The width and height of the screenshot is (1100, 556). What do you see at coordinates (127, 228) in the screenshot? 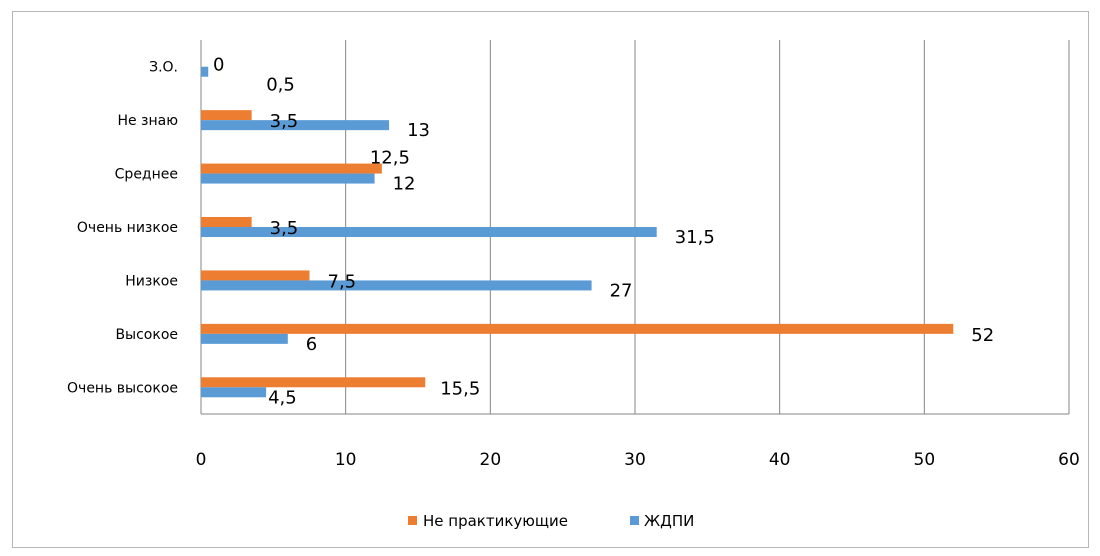
I see `category-label: Очень низкое` at bounding box center [127, 228].